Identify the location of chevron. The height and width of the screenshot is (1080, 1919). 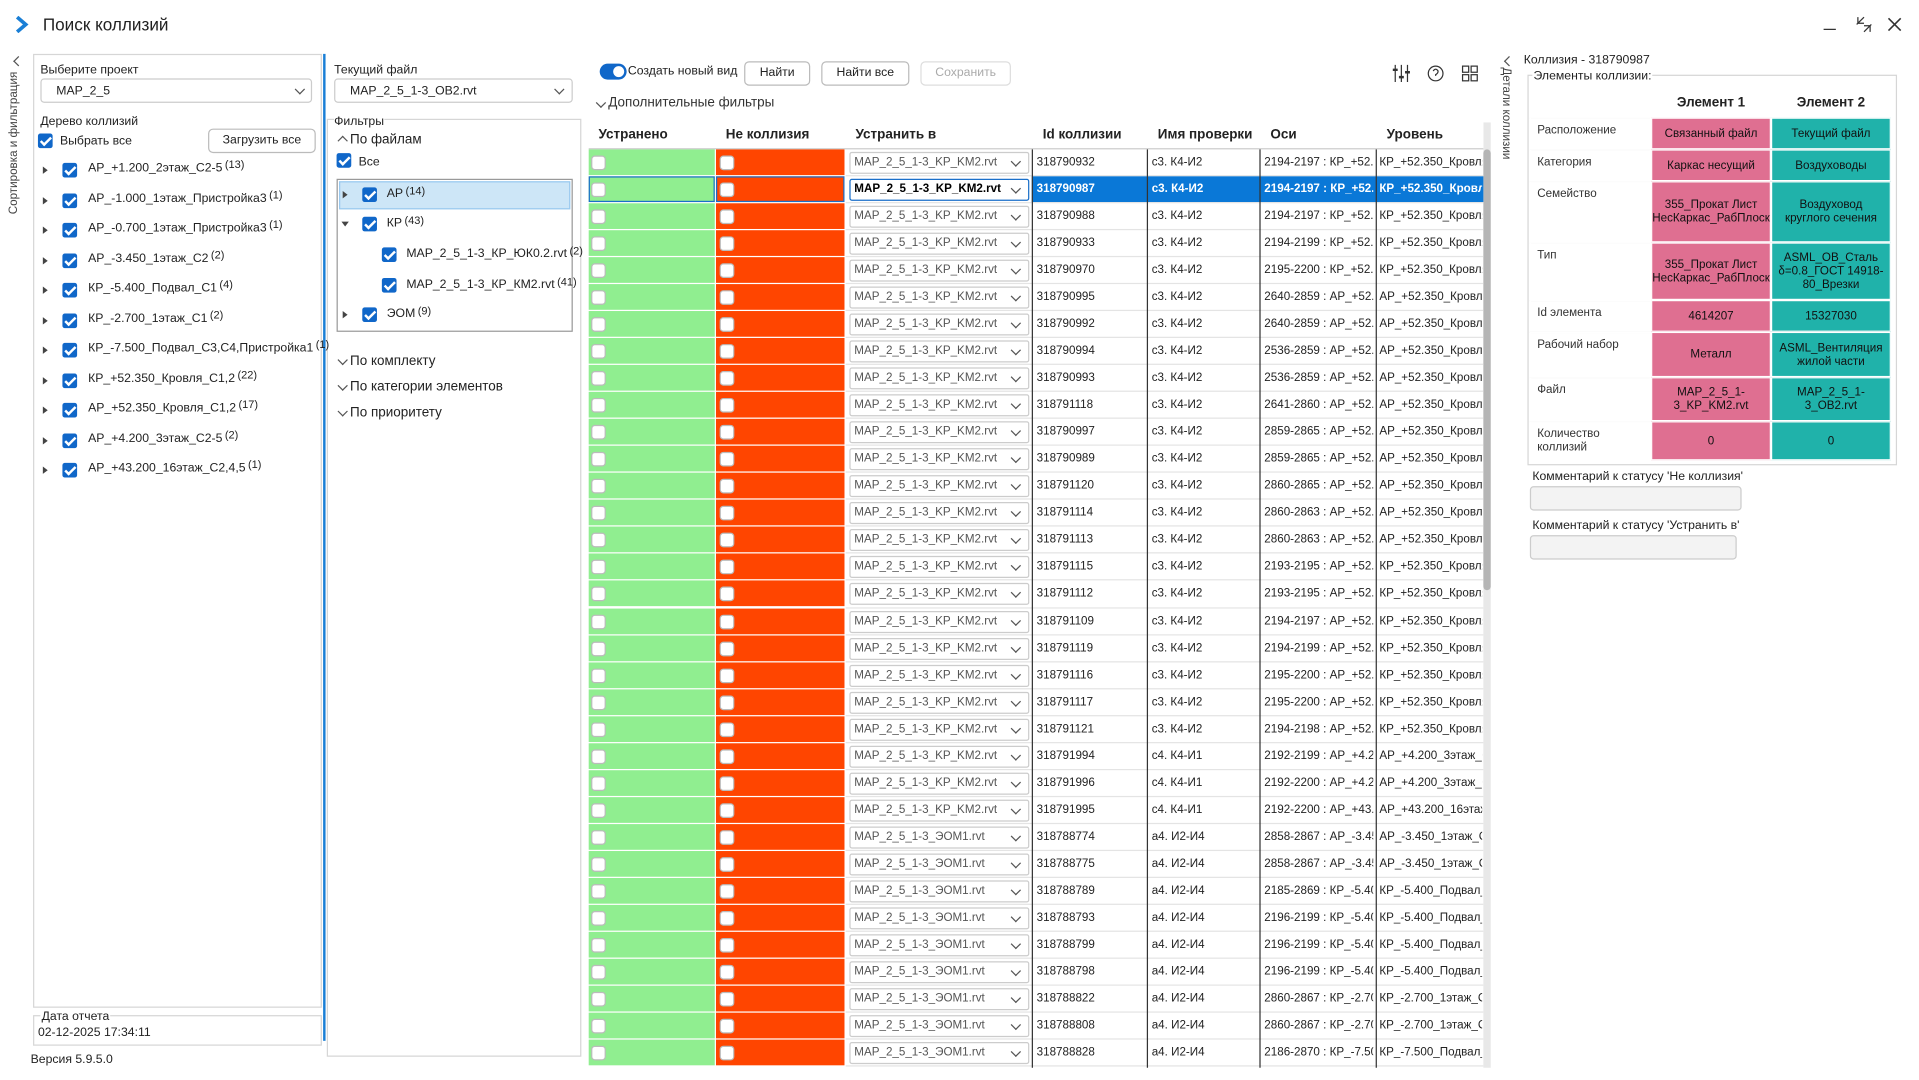
(601, 103).